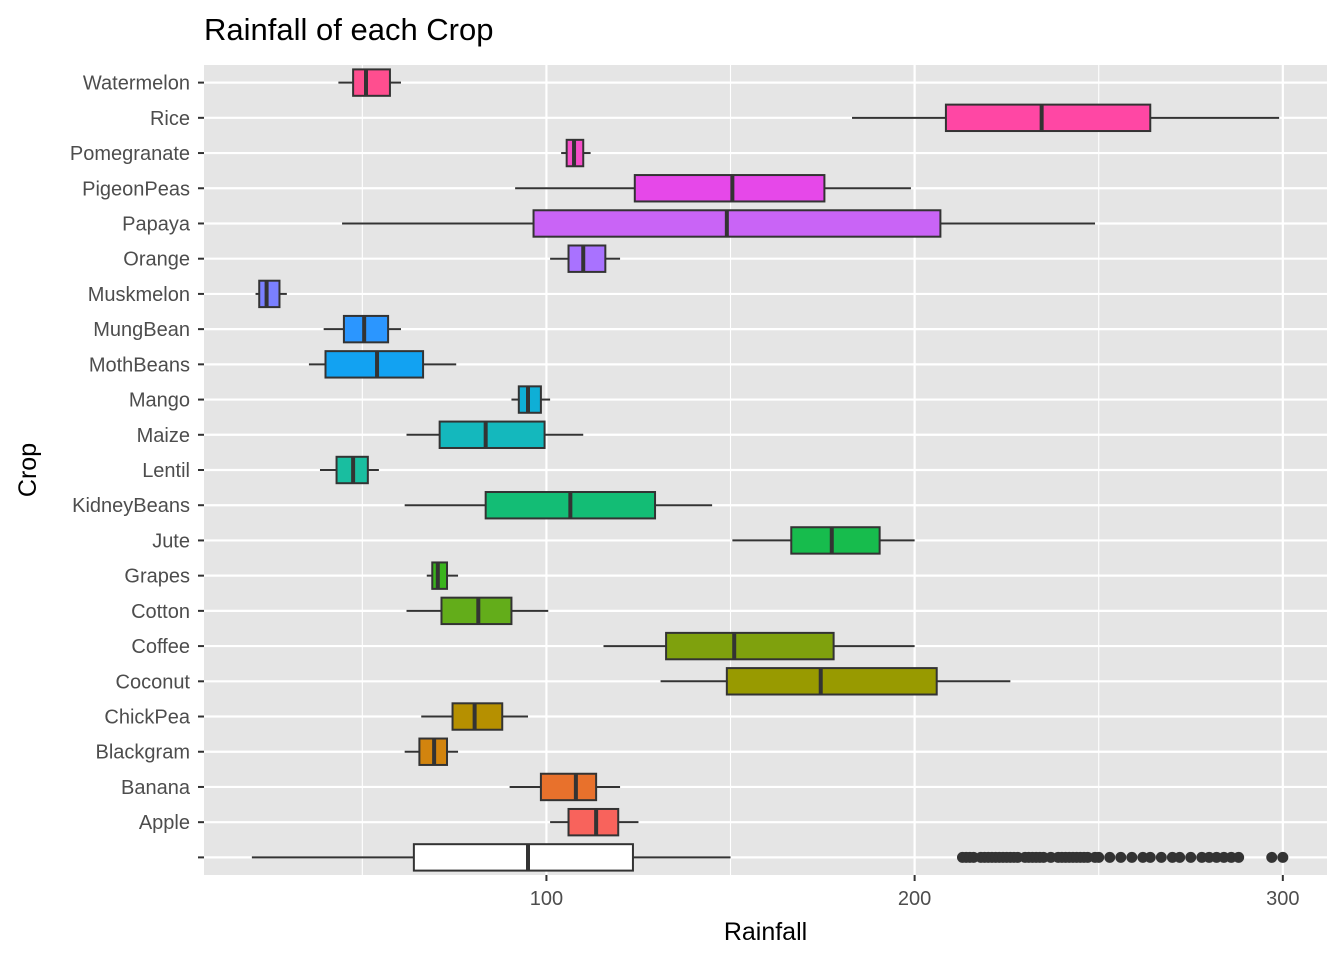 Image resolution: width=1344 pixels, height=960 pixels. I want to click on boxplot-jute, so click(823, 540).